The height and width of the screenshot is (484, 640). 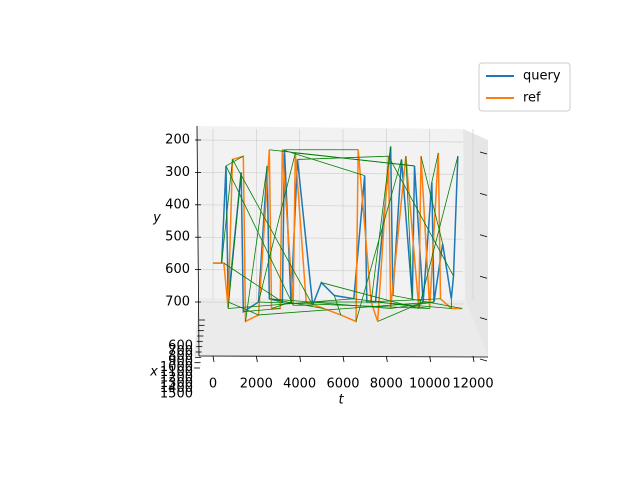 I want to click on z-axis-label: x, so click(x=153, y=372).